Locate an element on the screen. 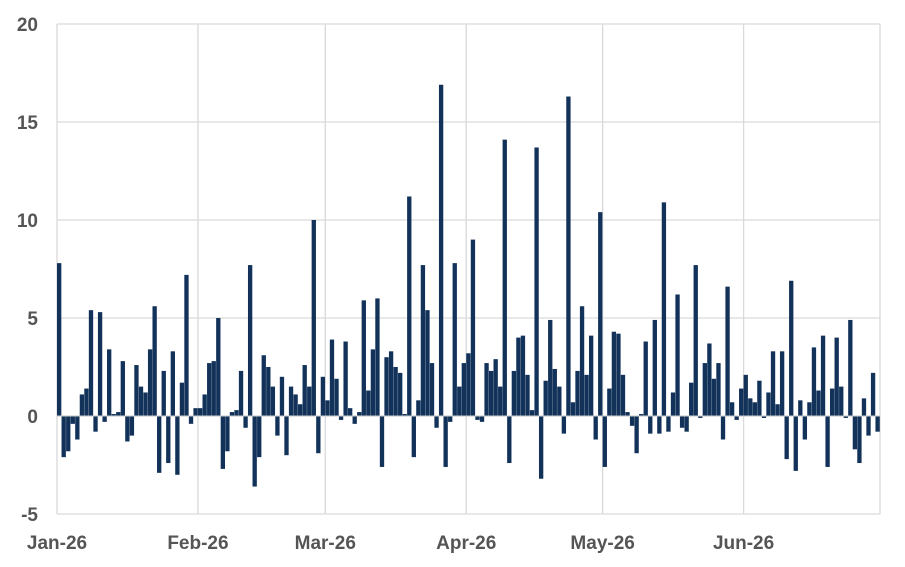 Image resolution: width=905 pixels, height=567 pixels. x-axis-labels: Jan-26 Feb-26 Mar-26 Apr-26 May-26 Jun-26 is located at coordinates (400, 543).